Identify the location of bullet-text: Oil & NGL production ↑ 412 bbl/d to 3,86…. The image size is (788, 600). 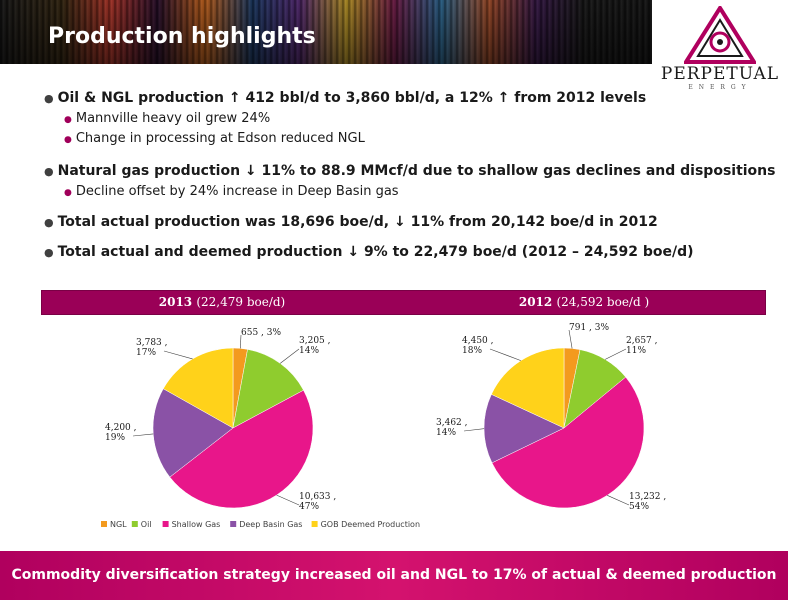
(352, 98).